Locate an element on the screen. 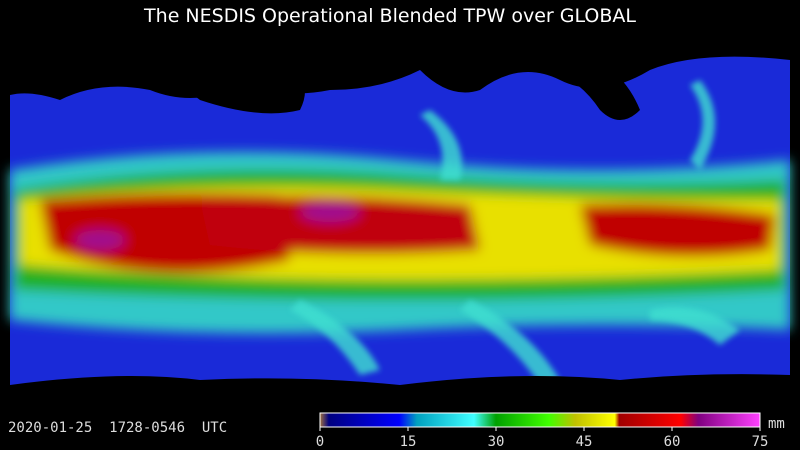 The width and height of the screenshot is (800, 450). colorbar is located at coordinates (540, 420).